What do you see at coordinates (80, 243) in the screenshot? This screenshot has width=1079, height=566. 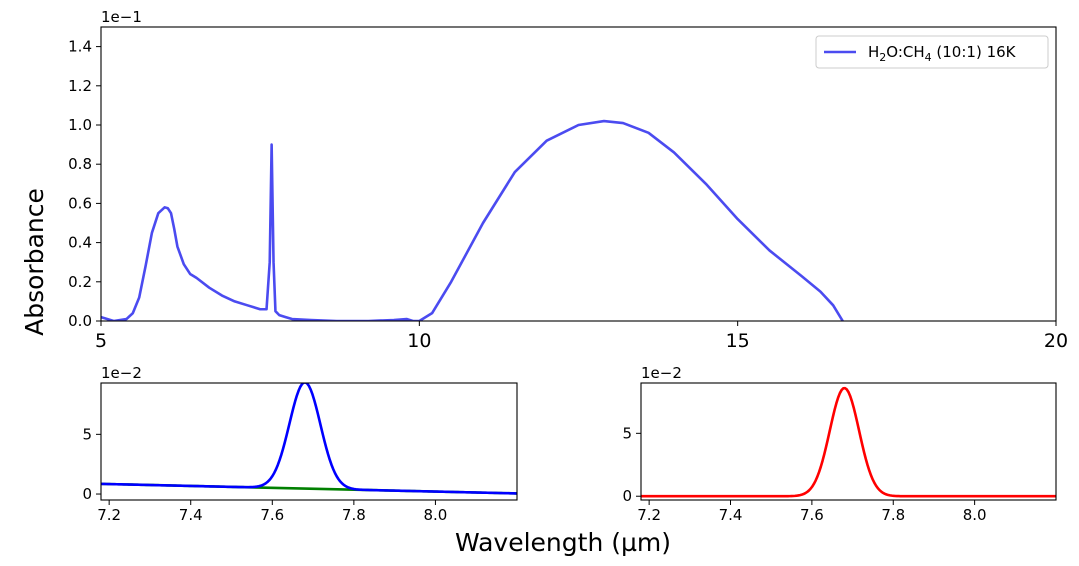 I see `y-tick-label-main: 0.4` at bounding box center [80, 243].